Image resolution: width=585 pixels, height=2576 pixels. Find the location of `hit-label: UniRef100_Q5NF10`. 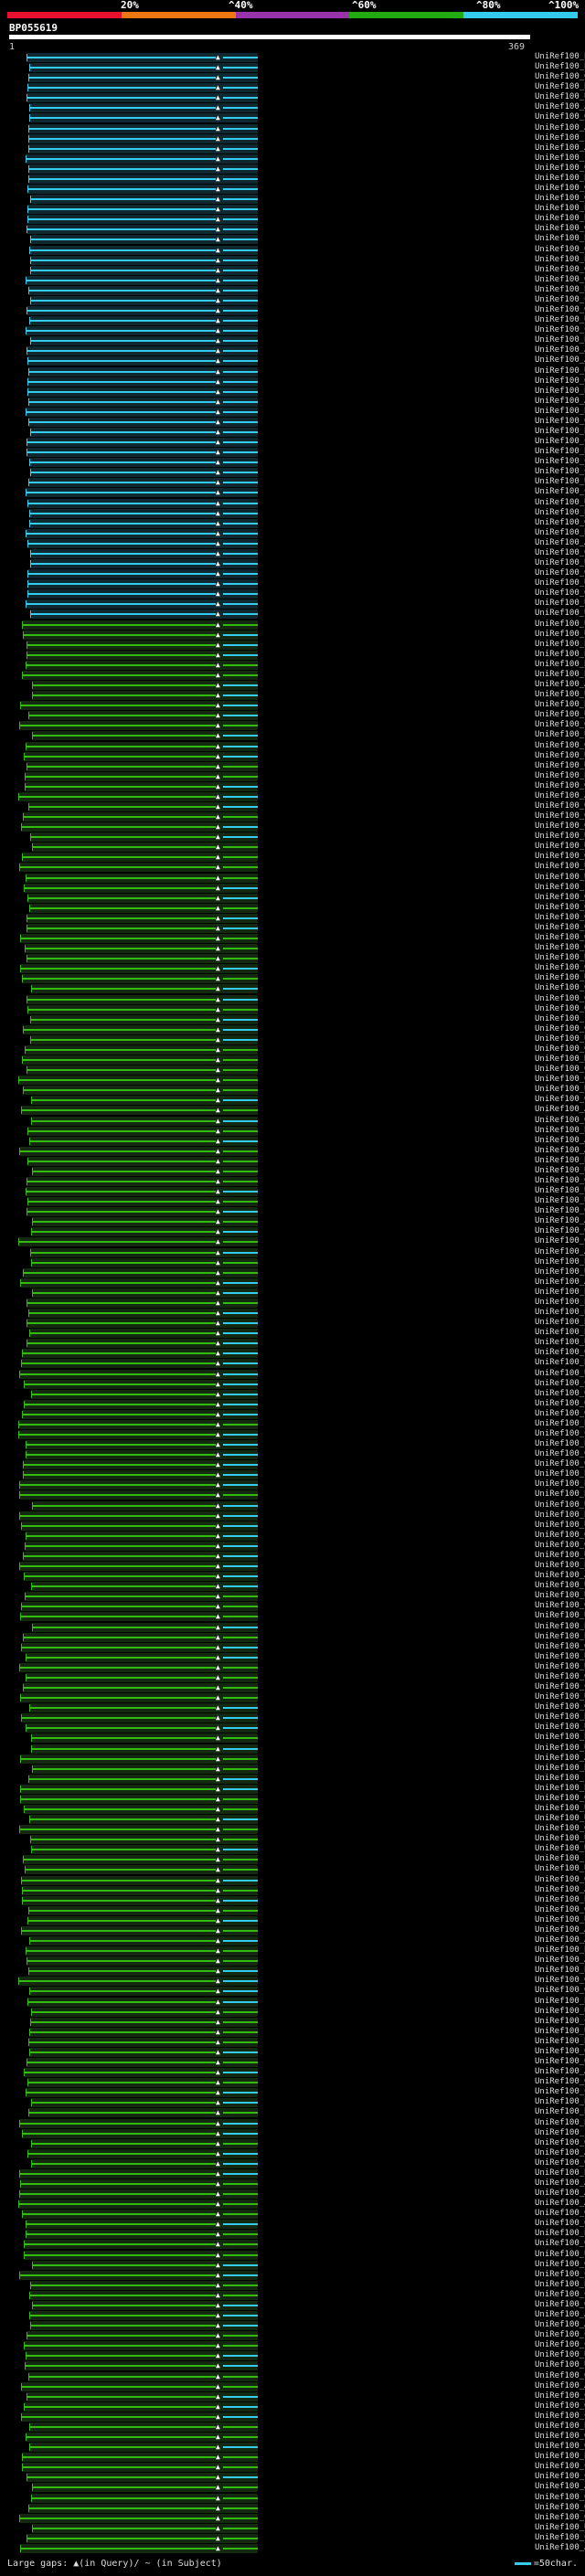

hit-label: UniRef100_Q5NF10 is located at coordinates (560, 897).